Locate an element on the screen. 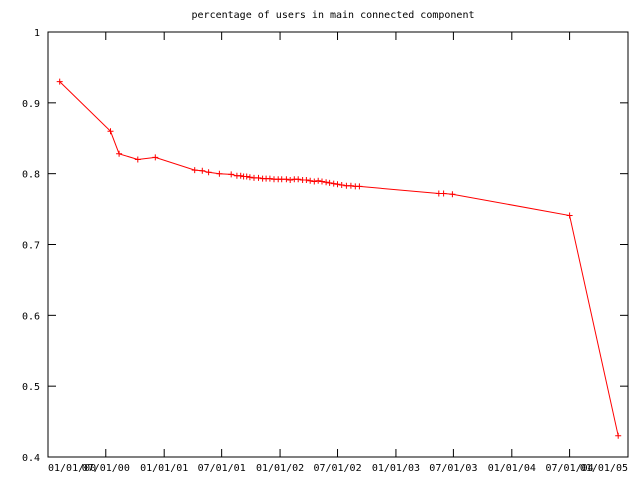  y-tick-label: 0.6 is located at coordinates (31, 316).